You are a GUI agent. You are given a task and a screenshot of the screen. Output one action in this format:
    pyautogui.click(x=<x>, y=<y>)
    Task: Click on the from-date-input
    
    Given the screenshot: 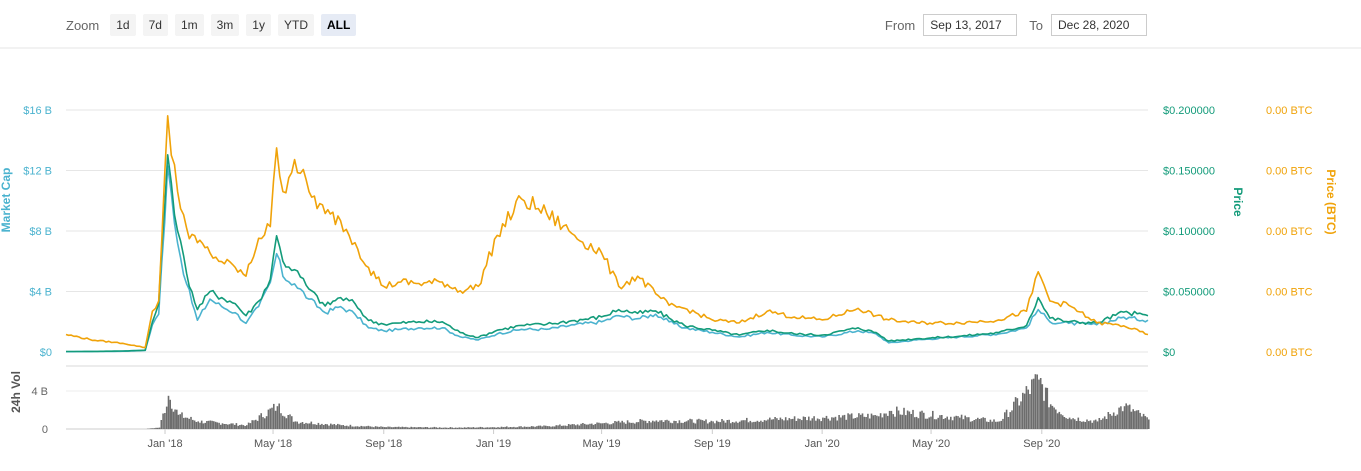 What is the action you would take?
    pyautogui.click(x=970, y=25)
    